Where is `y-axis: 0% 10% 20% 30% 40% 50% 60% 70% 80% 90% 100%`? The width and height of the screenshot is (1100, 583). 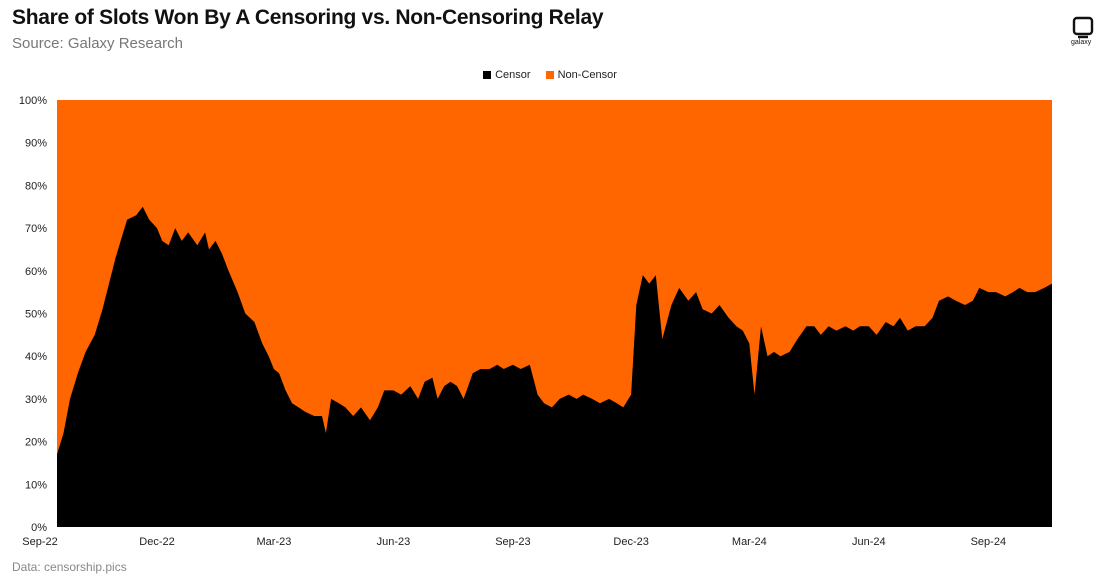 y-axis: 0% 10% 20% 30% 40% 50% 60% 70% 80% 90% 100% is located at coordinates (33, 314).